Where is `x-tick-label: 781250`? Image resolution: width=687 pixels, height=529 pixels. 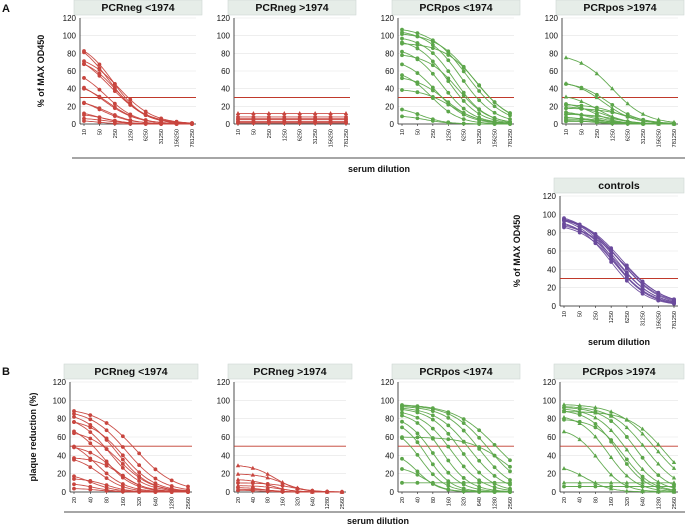
x-tick-label: 781250 is located at coordinates (347, 138).